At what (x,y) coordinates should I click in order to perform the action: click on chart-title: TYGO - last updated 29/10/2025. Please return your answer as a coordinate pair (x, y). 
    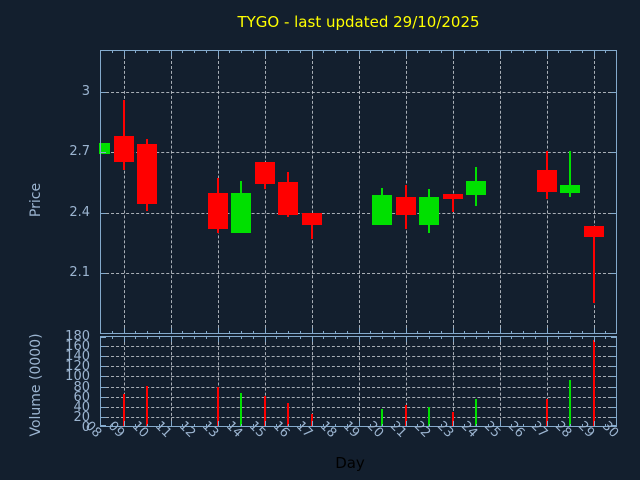
    Looking at the image, I should click on (358, 22).